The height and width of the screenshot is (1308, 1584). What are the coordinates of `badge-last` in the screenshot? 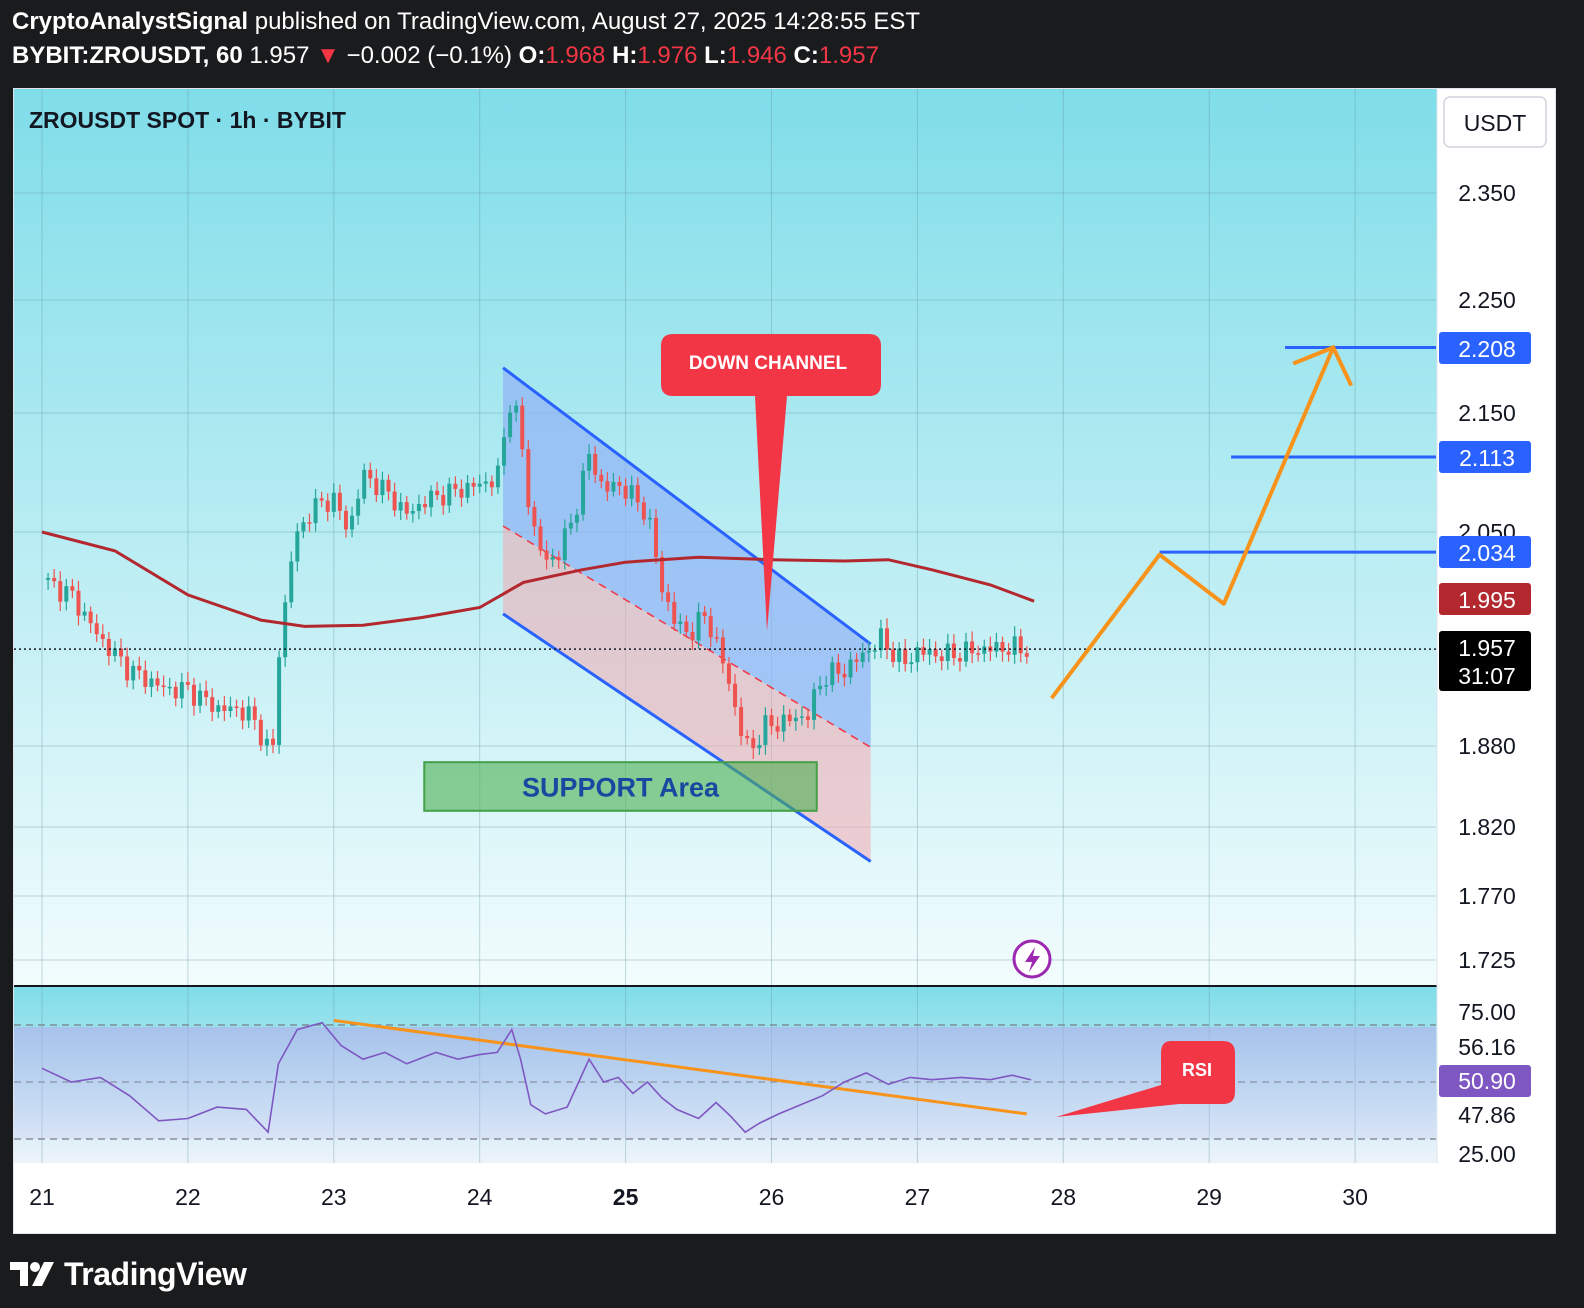 It's located at (1485, 661).